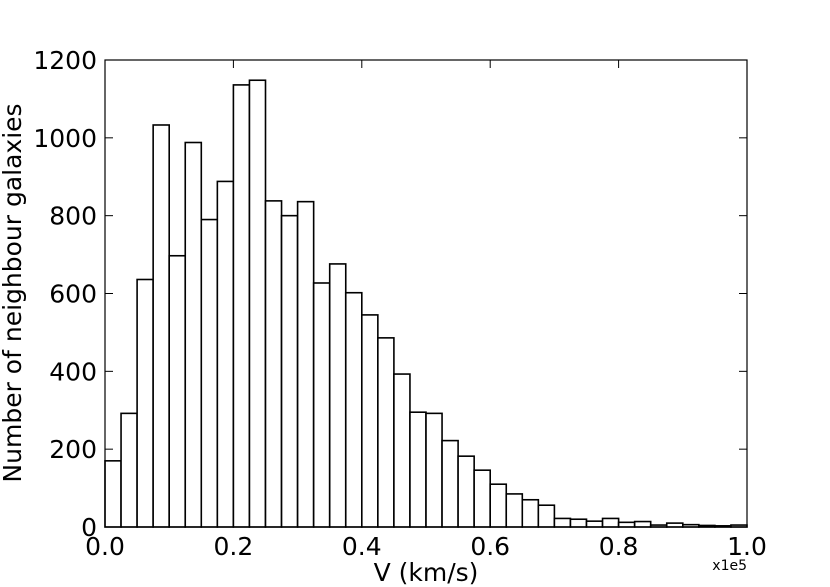  What do you see at coordinates (73, 449) in the screenshot?
I see `y-tick-label: 200` at bounding box center [73, 449].